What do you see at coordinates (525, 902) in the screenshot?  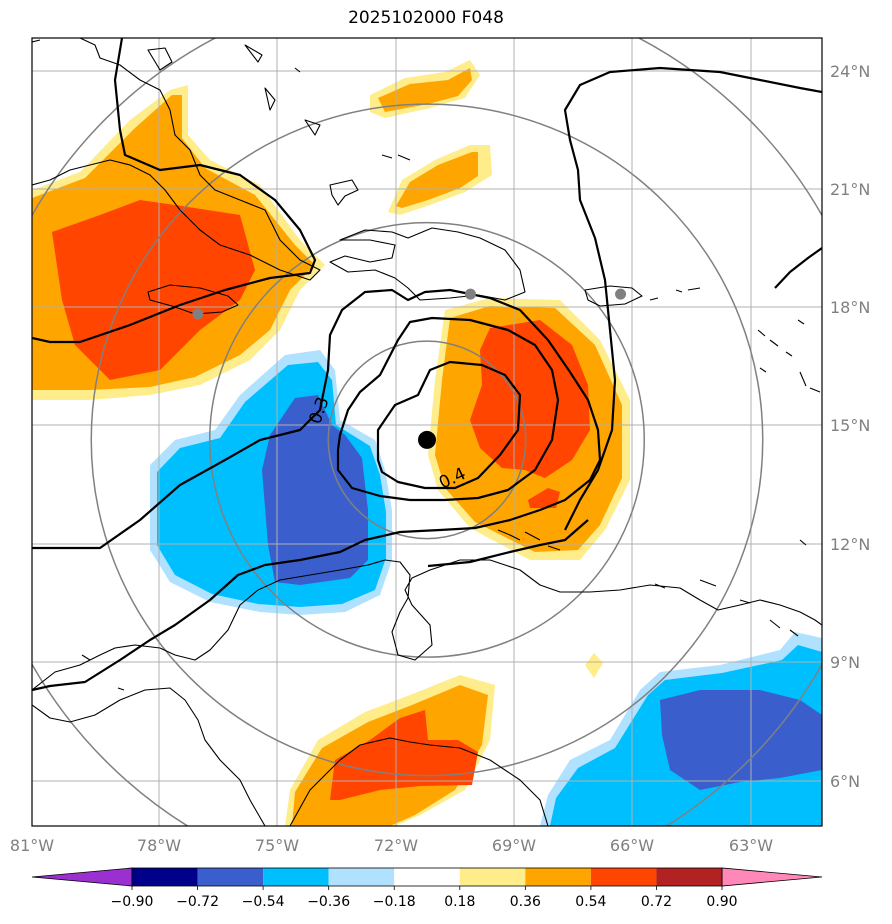 I see `colorbar-tick-label: 0.36` at bounding box center [525, 902].